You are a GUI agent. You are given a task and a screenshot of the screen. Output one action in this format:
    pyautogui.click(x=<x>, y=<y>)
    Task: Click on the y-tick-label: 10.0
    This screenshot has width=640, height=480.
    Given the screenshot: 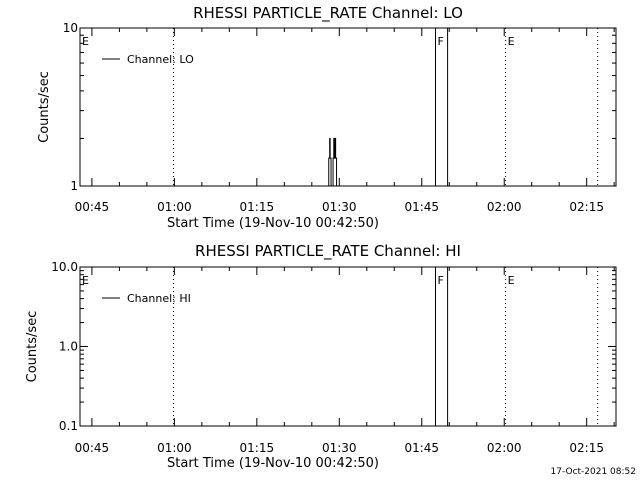 What is the action you would take?
    pyautogui.click(x=64, y=267)
    